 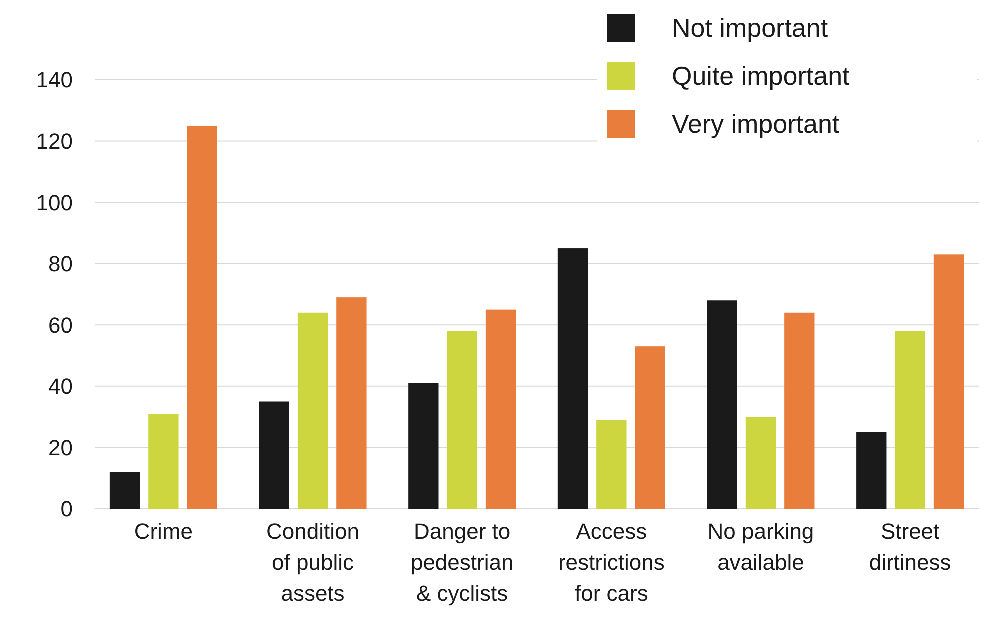 I want to click on y-tick-label: 120, so click(x=54, y=141).